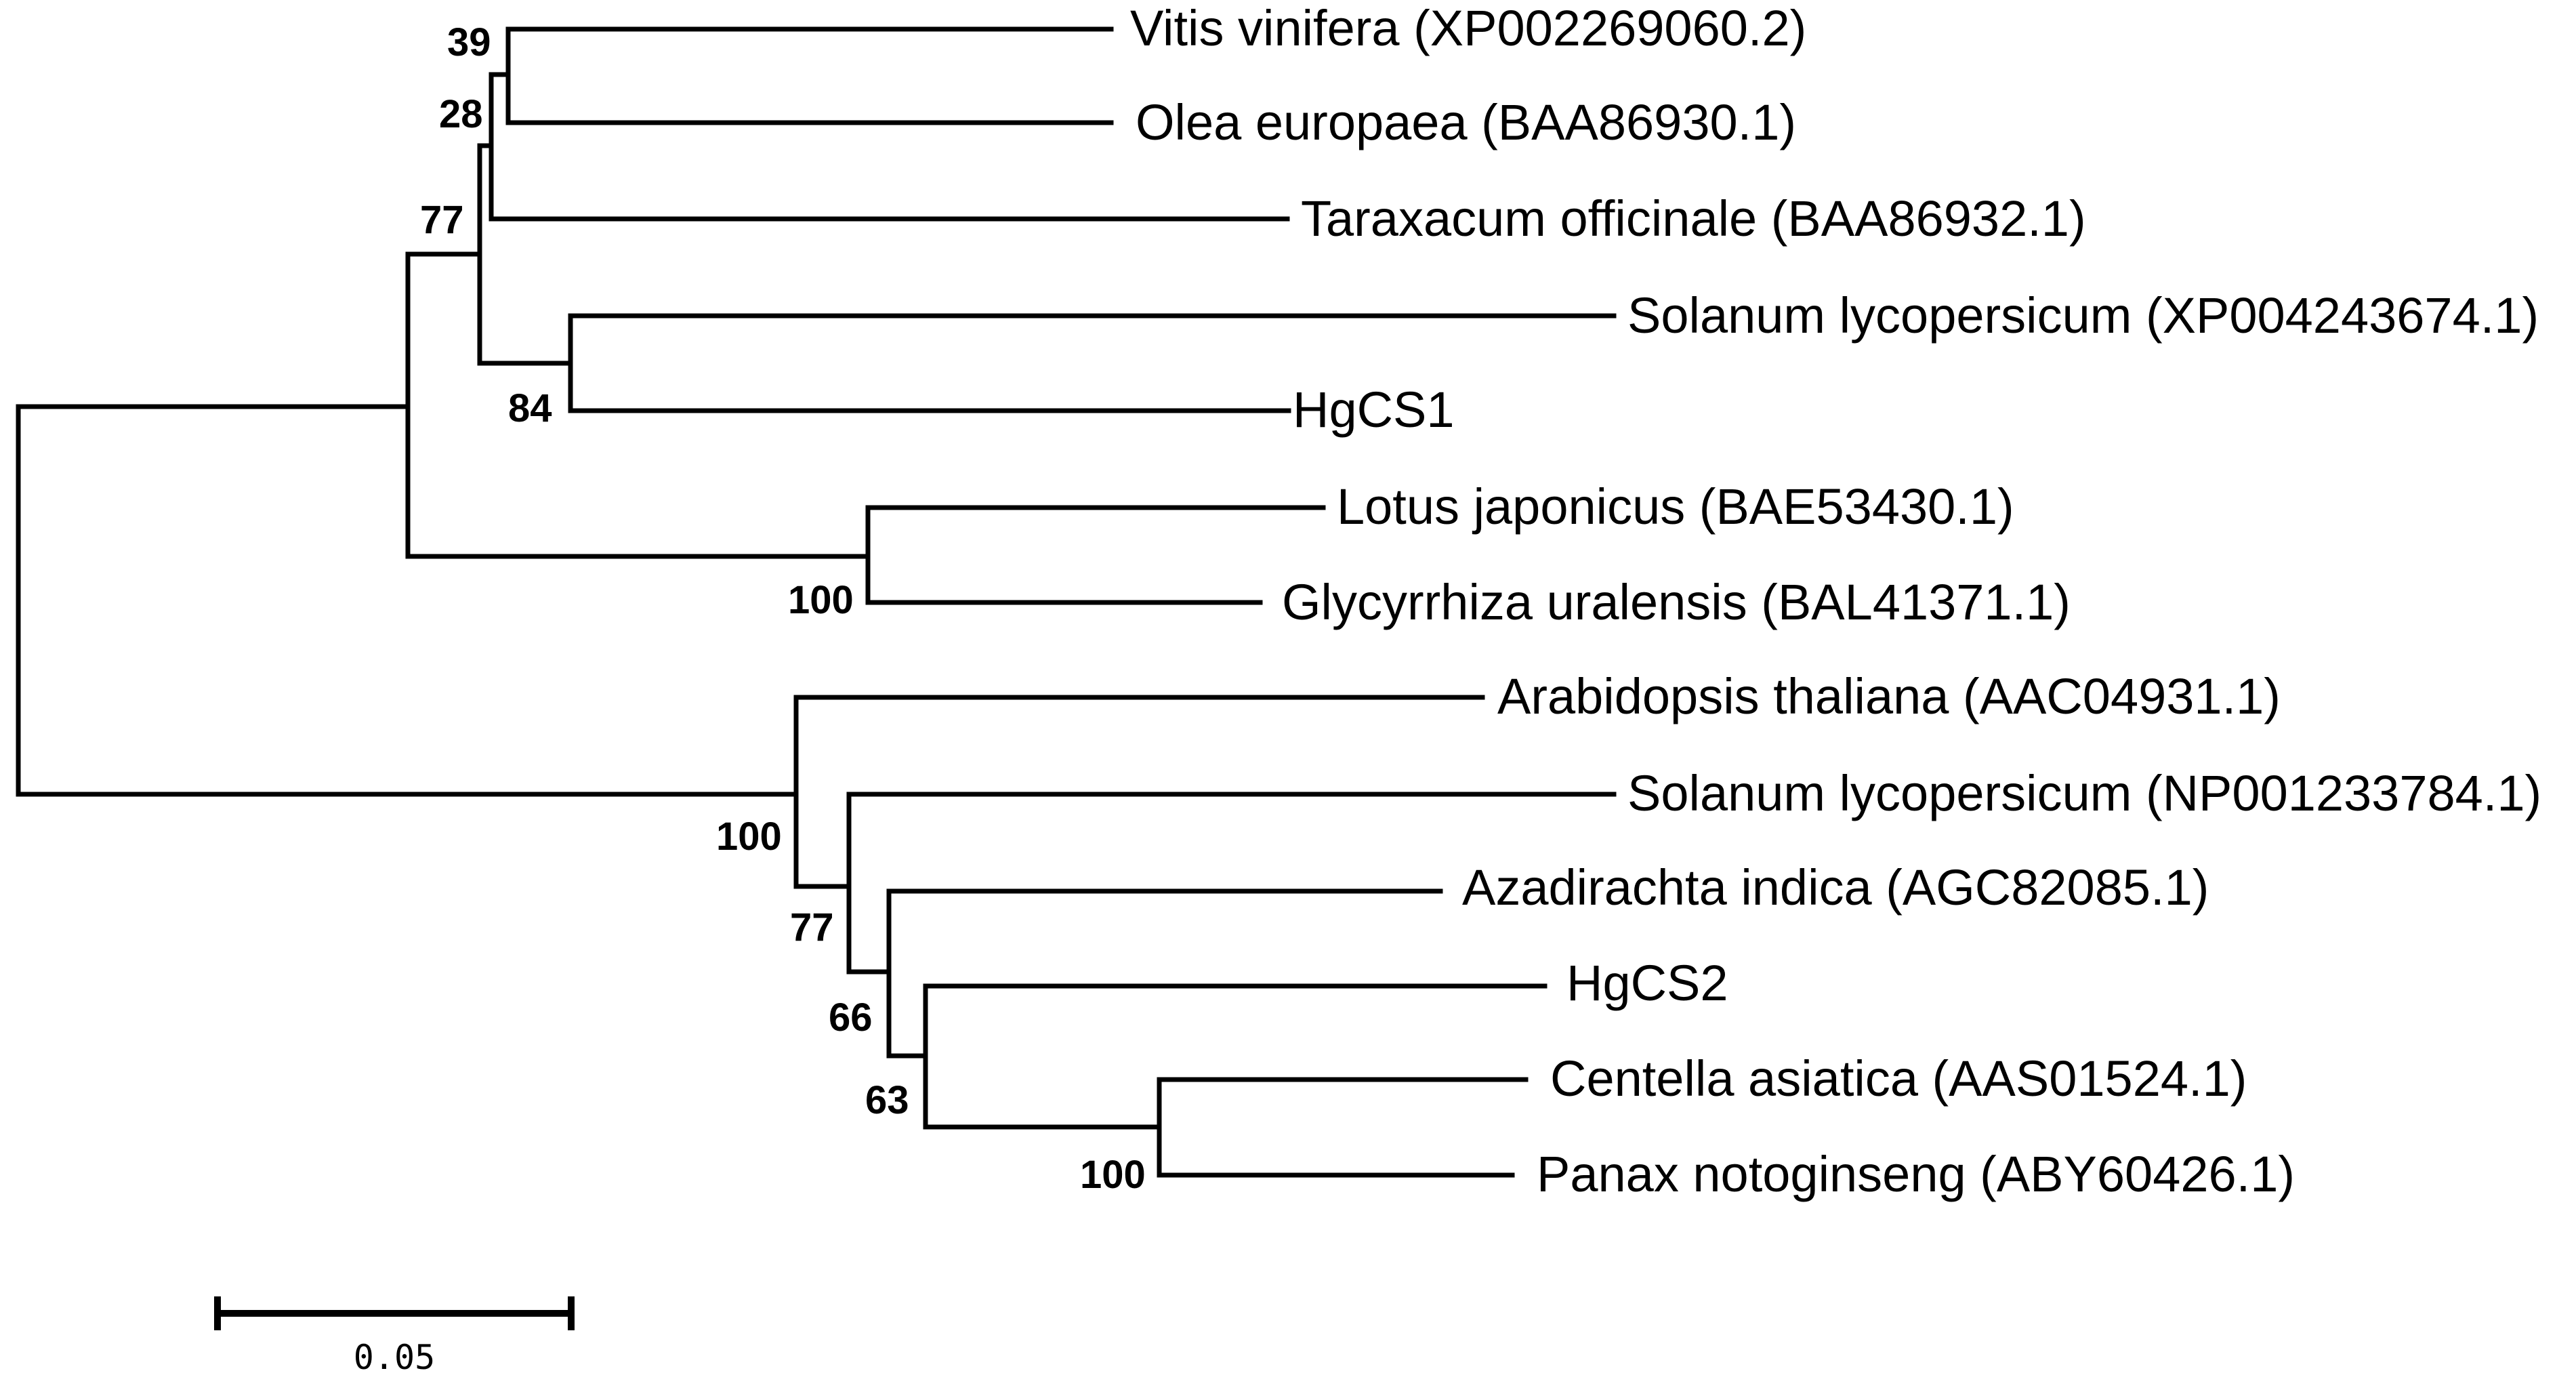 This screenshot has width=2576, height=1394. What do you see at coordinates (1647, 983) in the screenshot?
I see `leaf-label-hgcs2: HgCS2` at bounding box center [1647, 983].